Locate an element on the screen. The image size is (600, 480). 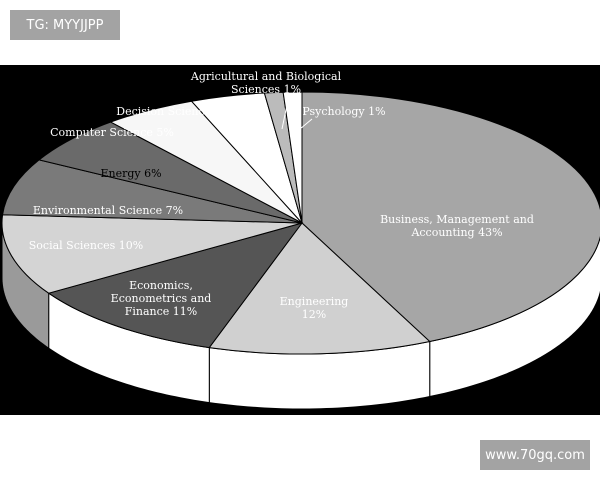
slice-label-2: Economics, Econometrics and Finance 11% is located at coordinates (161, 298).